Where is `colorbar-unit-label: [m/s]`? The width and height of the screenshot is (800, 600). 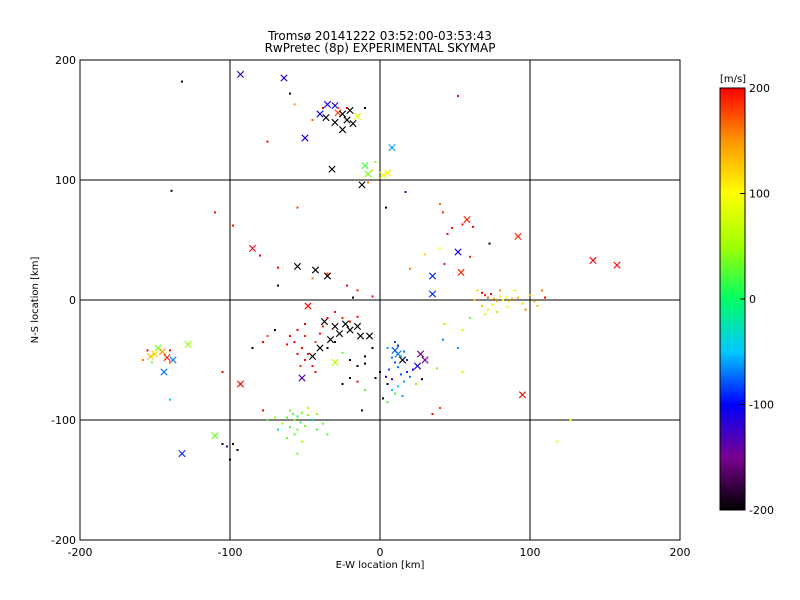
colorbar-unit-label: [m/s] is located at coordinates (733, 79).